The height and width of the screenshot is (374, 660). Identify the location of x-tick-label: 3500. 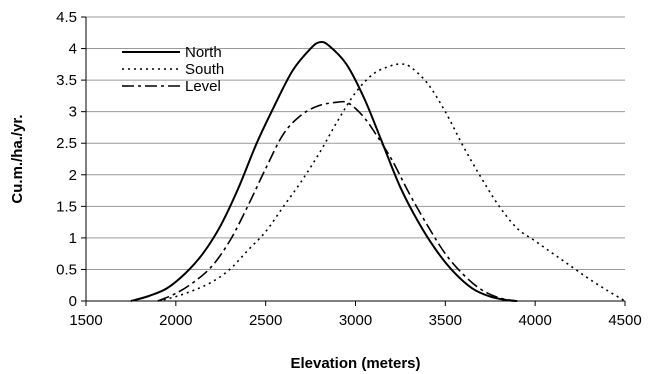
(445, 320).